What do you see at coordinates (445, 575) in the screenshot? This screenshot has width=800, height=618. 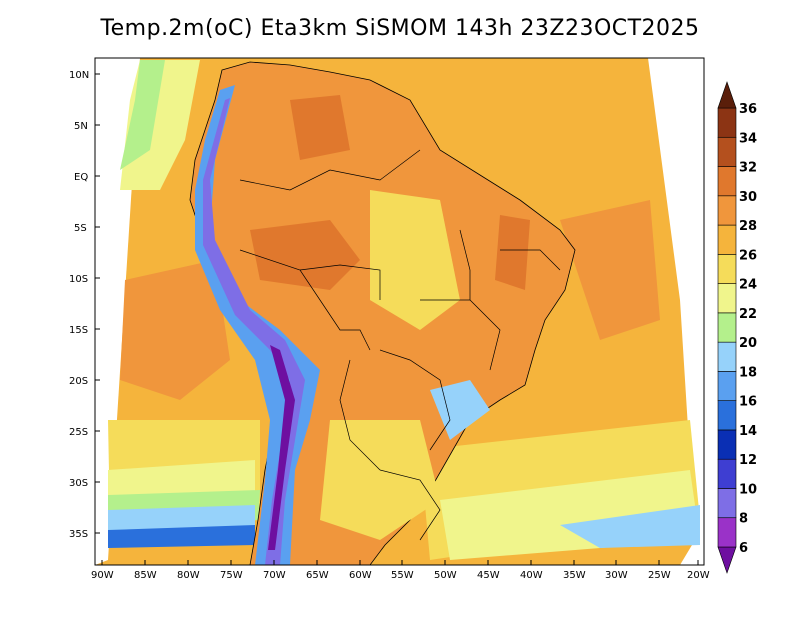 I see `lon-label: 50W` at bounding box center [445, 575].